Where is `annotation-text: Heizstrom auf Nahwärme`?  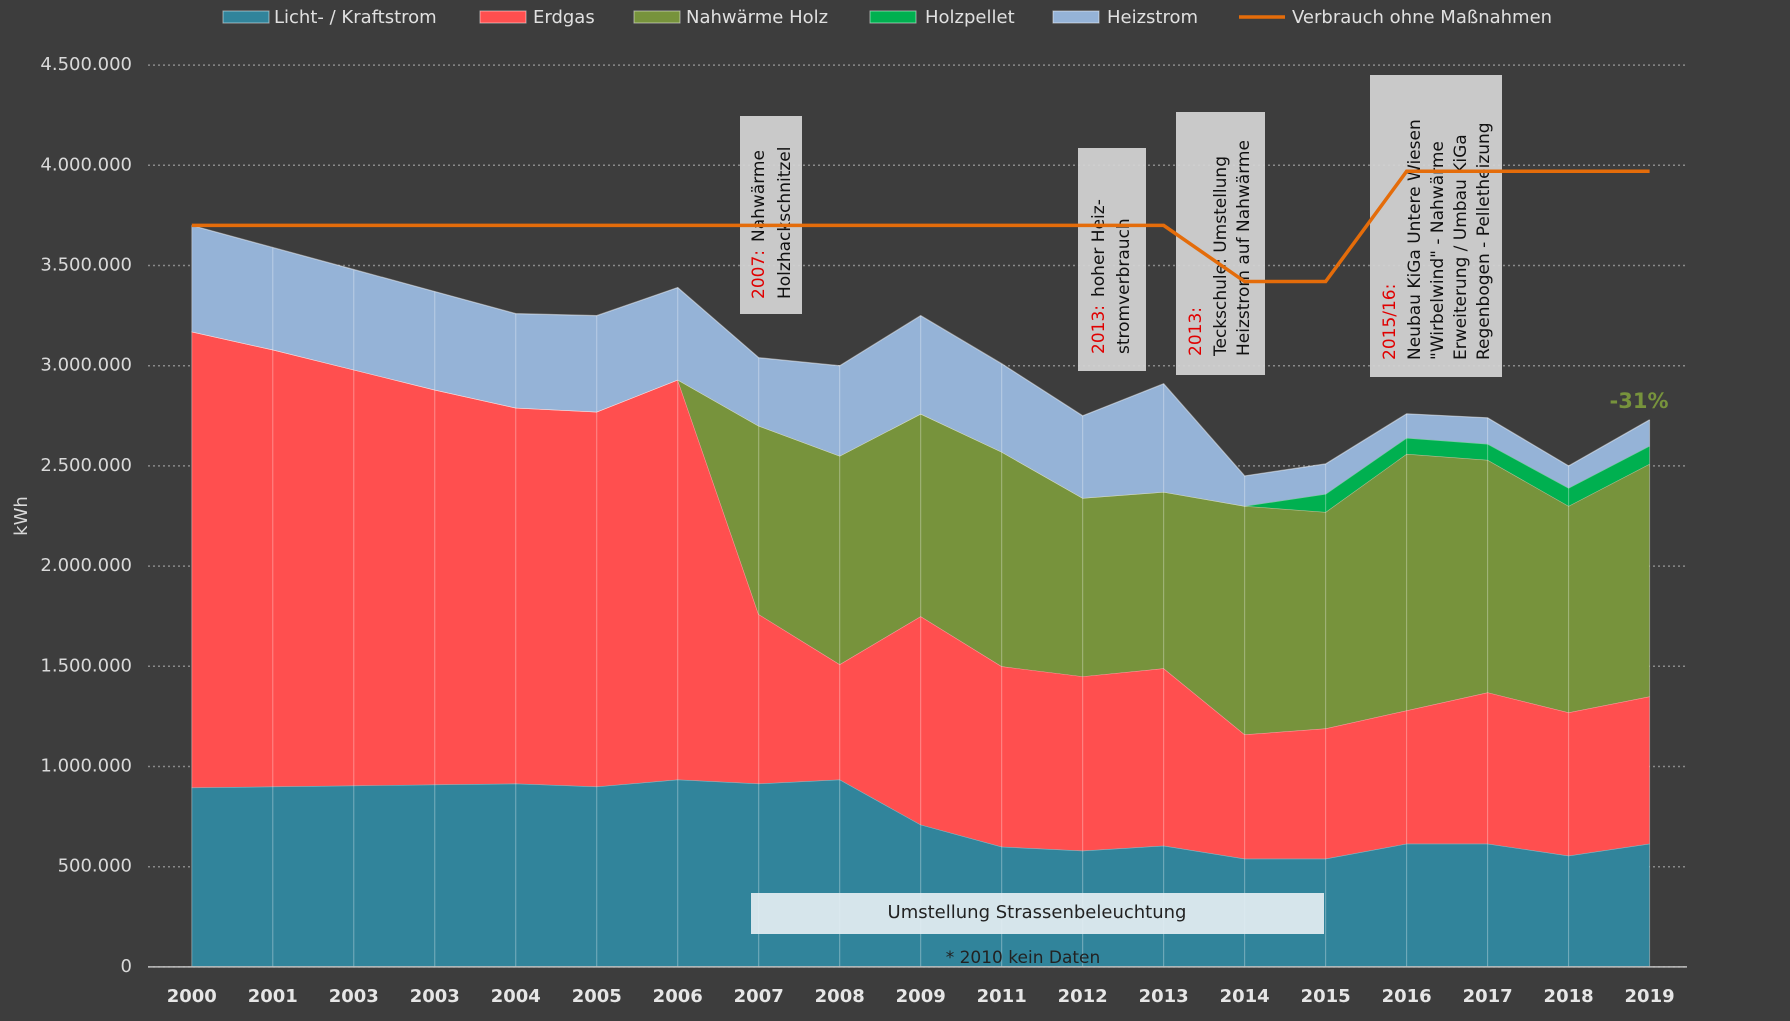 annotation-text: Heizstrom auf Nahwärme is located at coordinates (1244, 248).